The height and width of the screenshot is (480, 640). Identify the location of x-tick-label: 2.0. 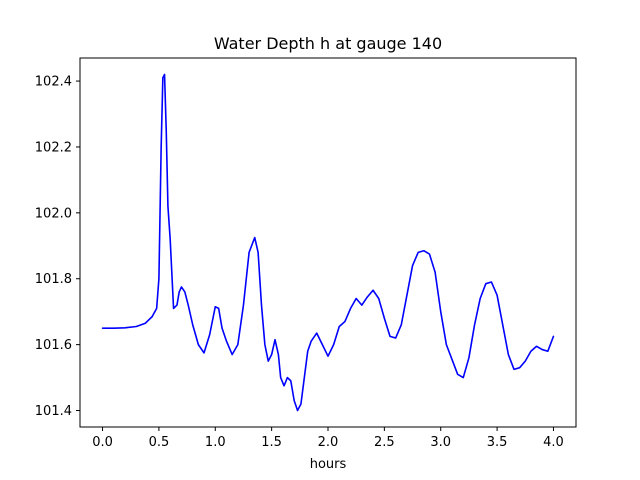
(328, 442).